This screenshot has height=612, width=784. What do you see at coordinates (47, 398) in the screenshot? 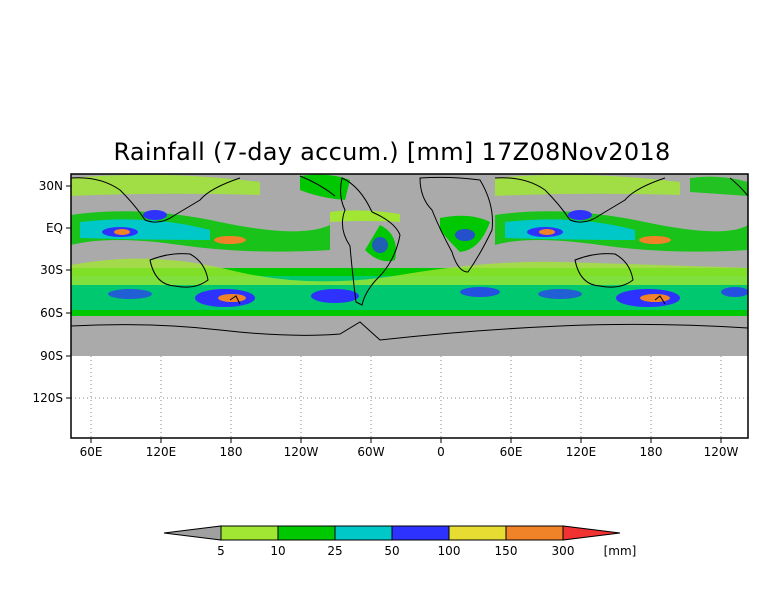
I see `y-tick-label: 120S` at bounding box center [47, 398].